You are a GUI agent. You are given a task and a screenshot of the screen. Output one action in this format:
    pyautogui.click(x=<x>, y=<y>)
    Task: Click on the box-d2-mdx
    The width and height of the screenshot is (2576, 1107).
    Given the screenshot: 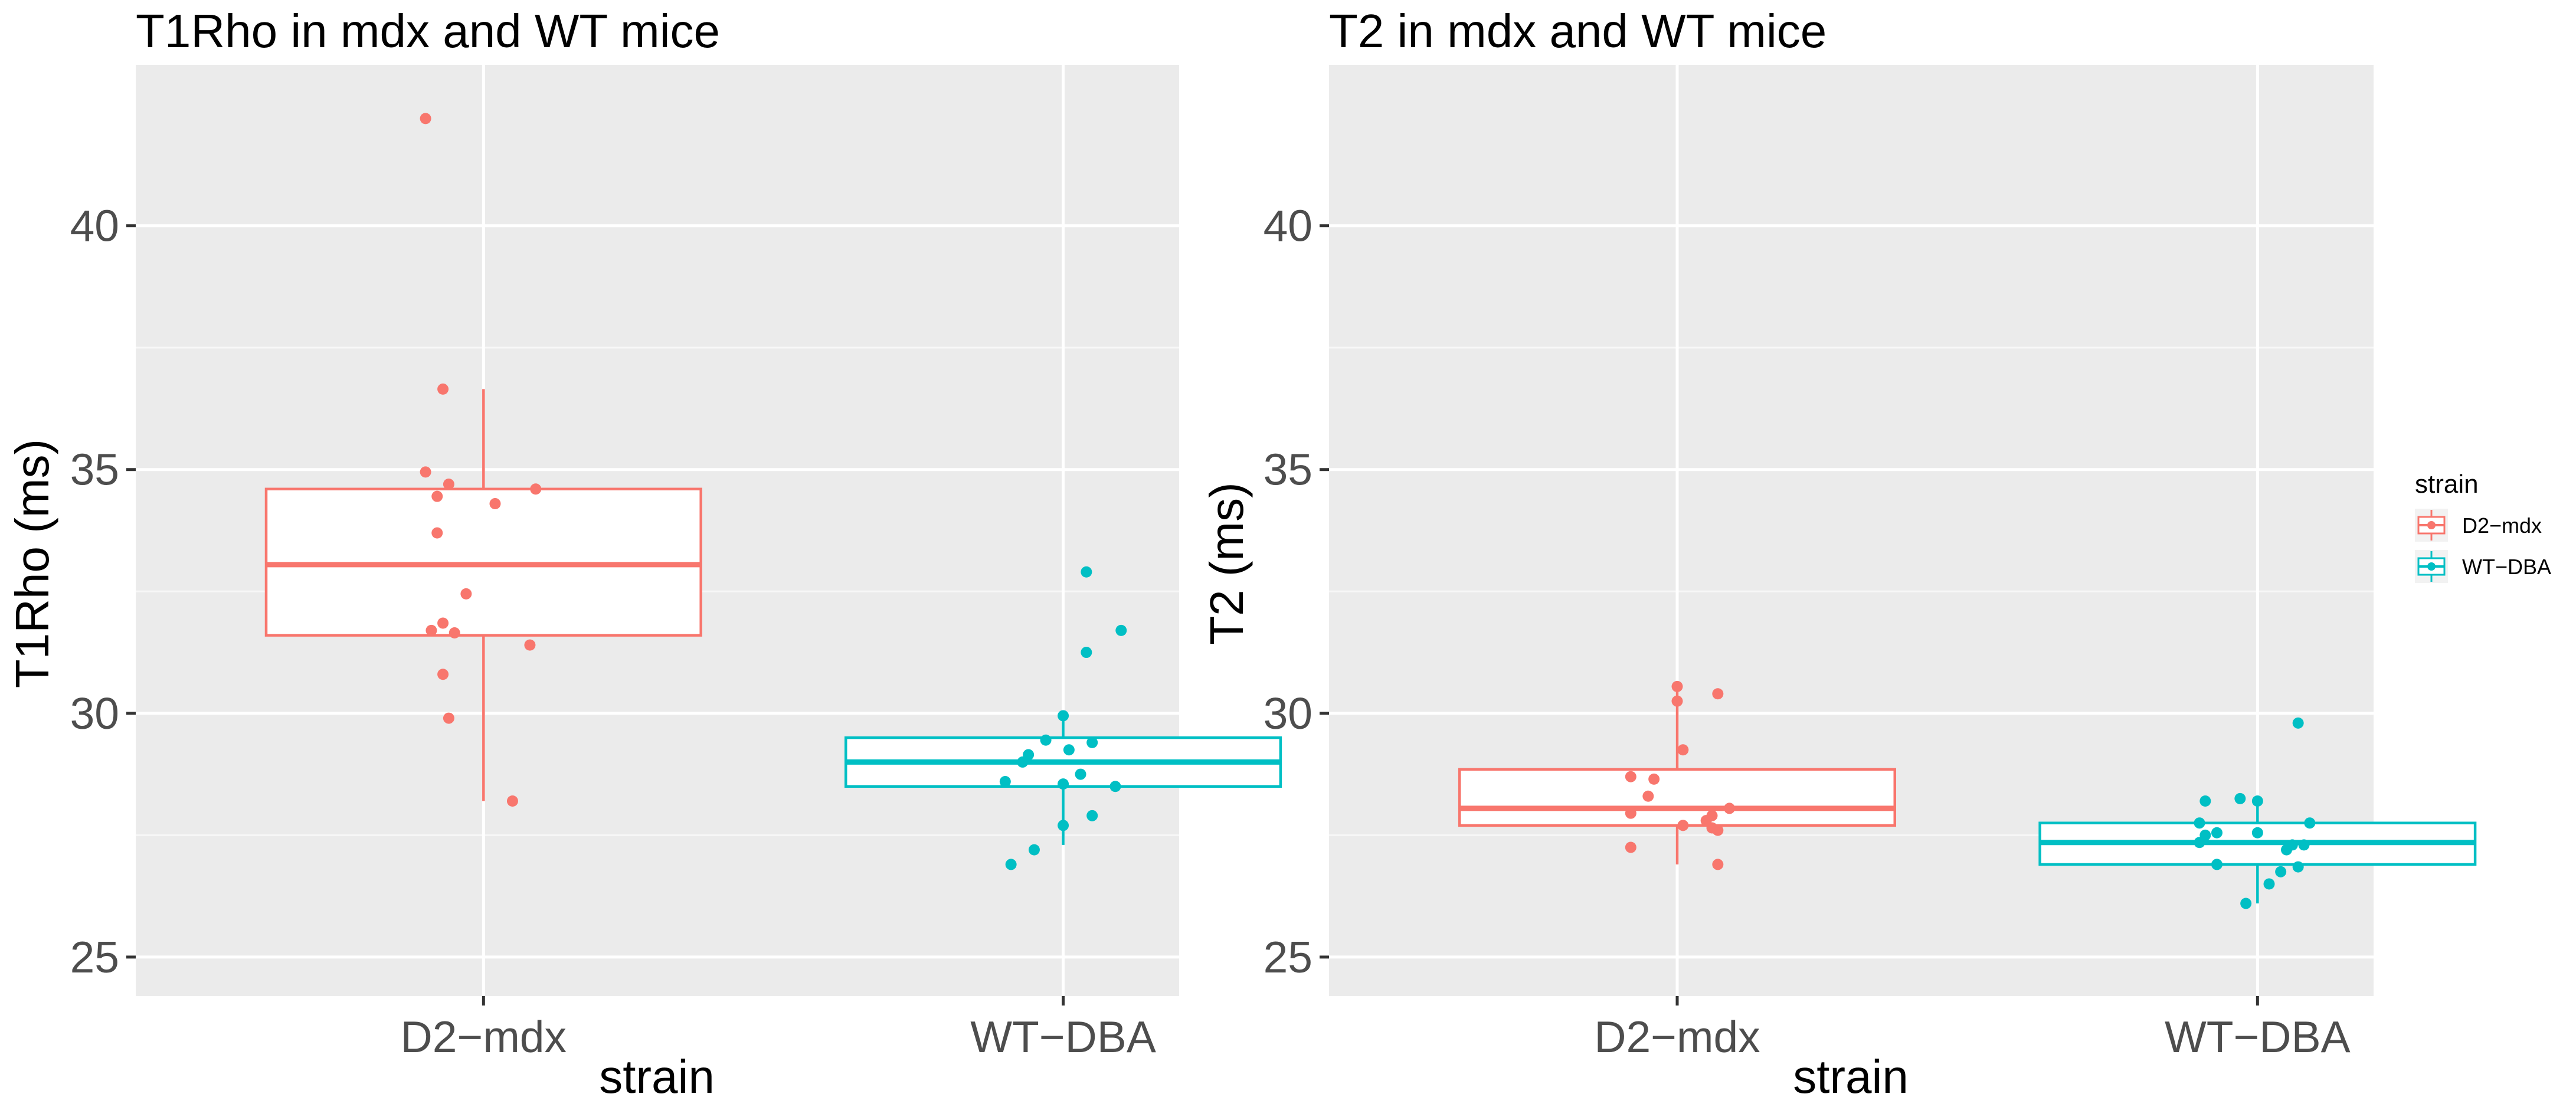 What is the action you would take?
    pyautogui.click(x=1677, y=797)
    